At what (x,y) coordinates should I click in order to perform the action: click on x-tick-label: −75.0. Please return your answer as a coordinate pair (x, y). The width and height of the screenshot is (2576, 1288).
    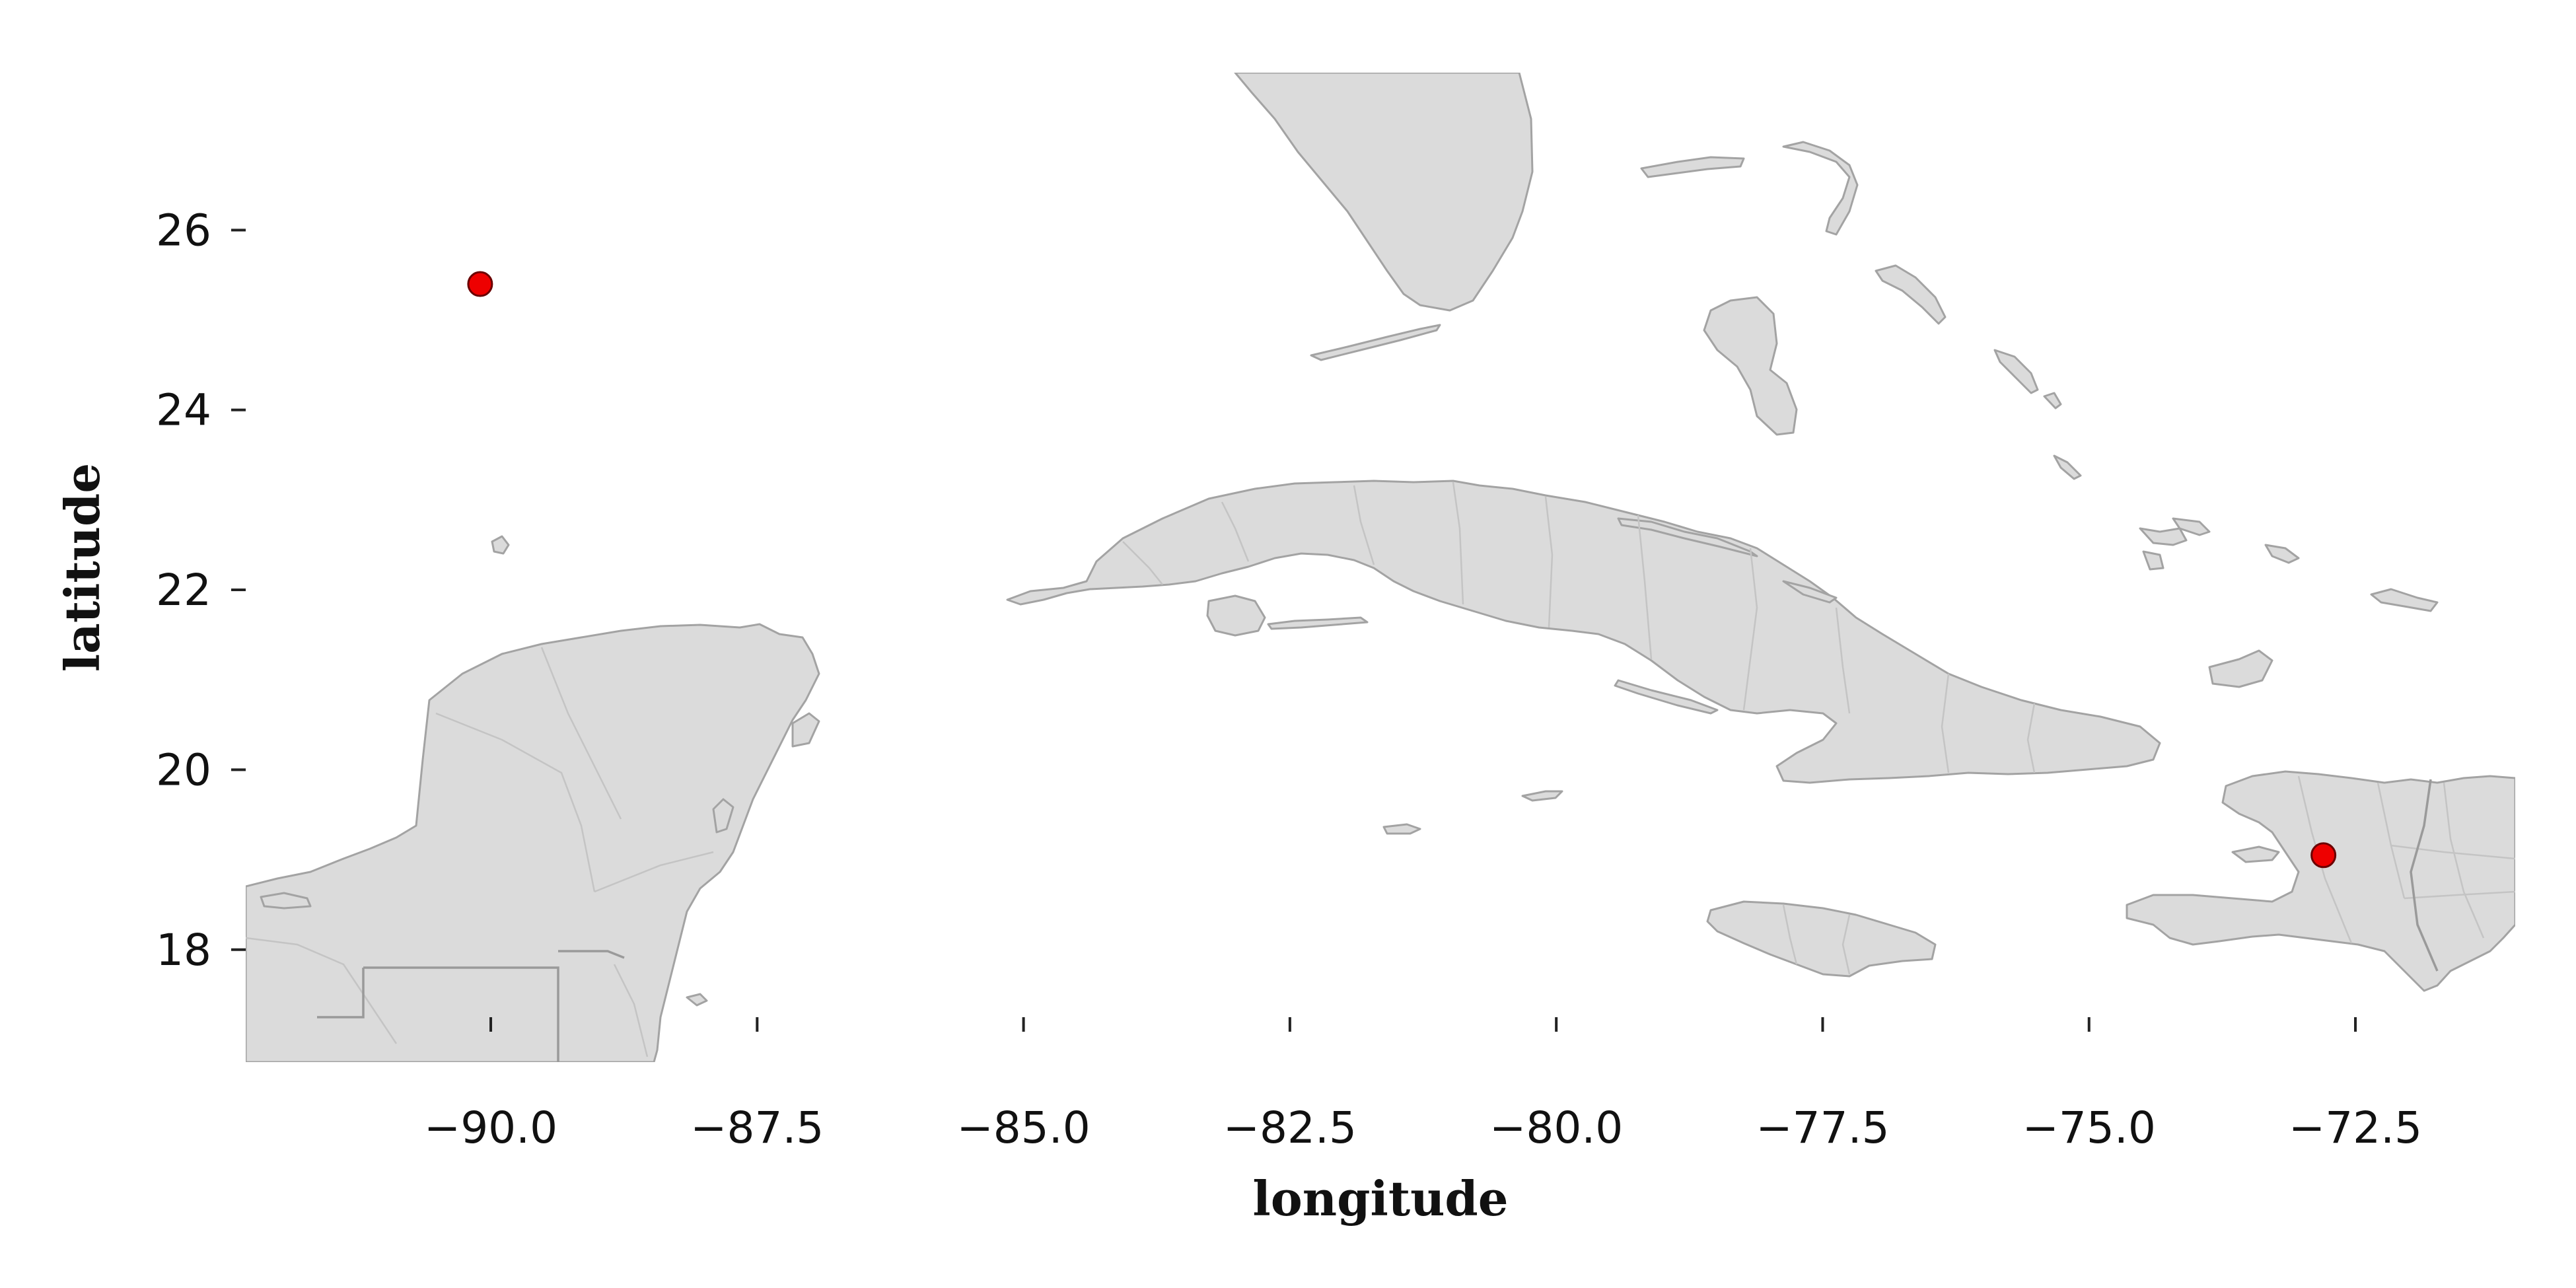
    Looking at the image, I should click on (2089, 1128).